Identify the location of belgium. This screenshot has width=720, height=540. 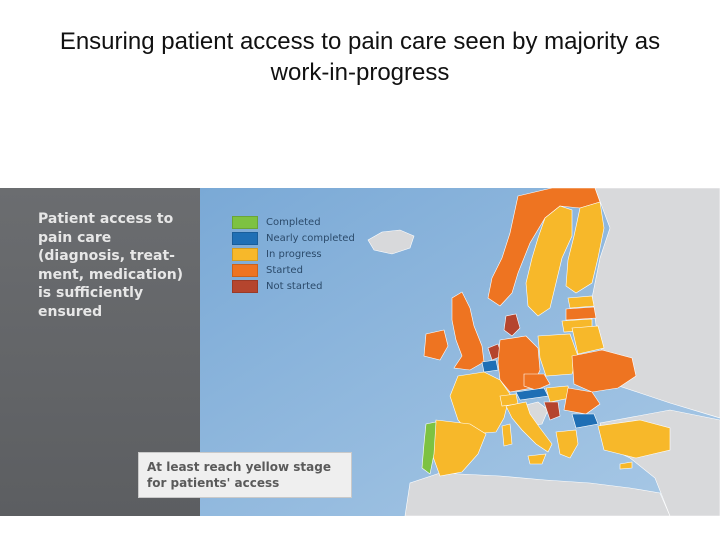
(490, 366).